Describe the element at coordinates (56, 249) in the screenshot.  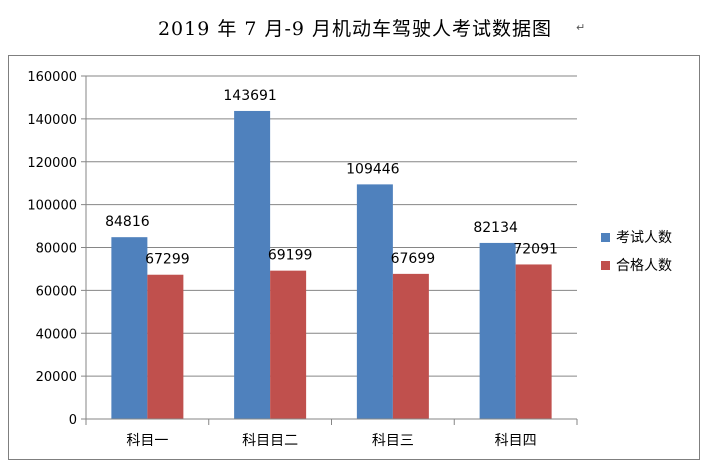
I see `y-tick-label: 80000` at that location.